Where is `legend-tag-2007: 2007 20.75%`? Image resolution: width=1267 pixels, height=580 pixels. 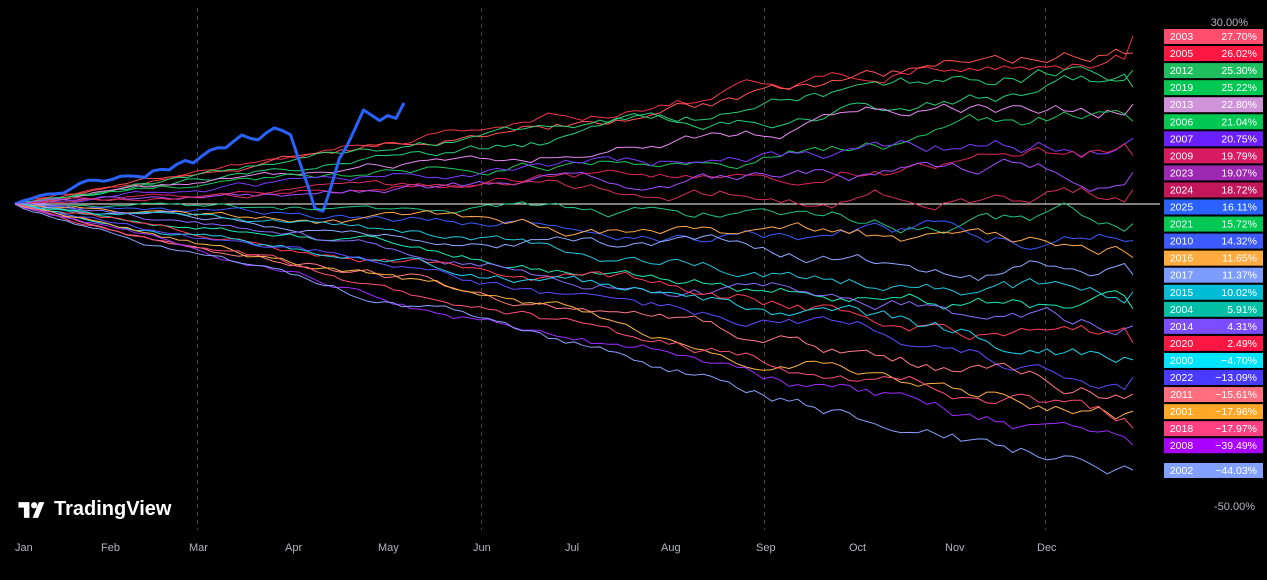
legend-tag-2007: 2007 20.75% is located at coordinates (1213, 139).